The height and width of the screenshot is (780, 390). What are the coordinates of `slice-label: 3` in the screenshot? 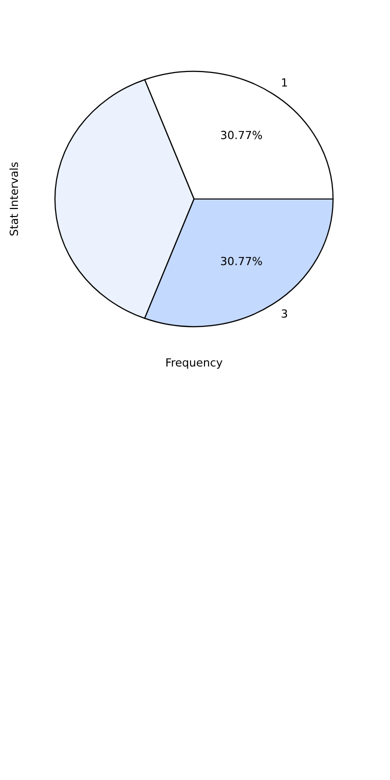 It's located at (285, 313).